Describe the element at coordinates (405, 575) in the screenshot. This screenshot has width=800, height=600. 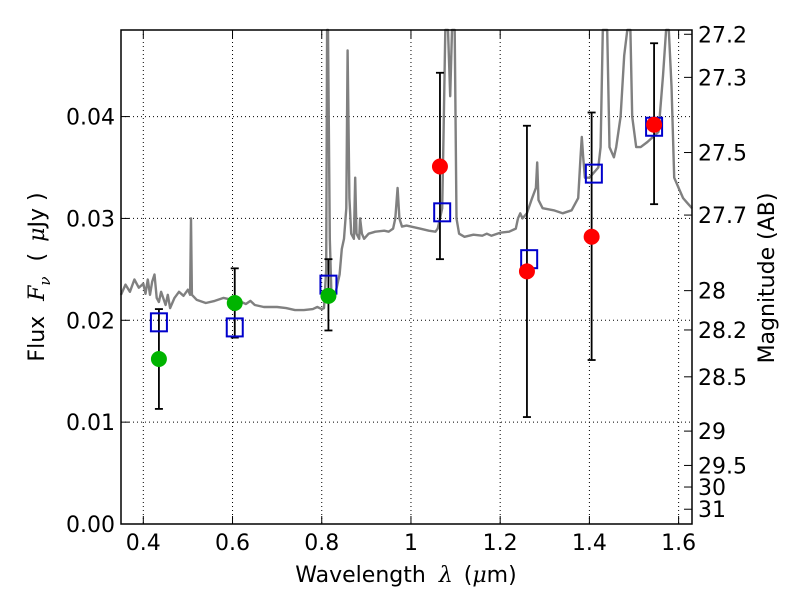
I see `x-axis-label: Wavelength λ (μm)` at that location.